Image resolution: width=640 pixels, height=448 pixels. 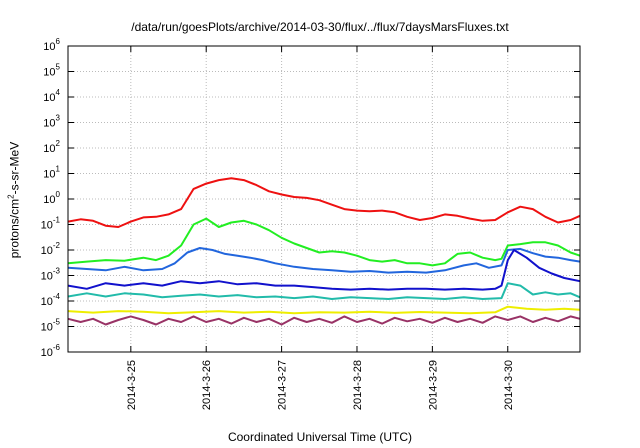 What do you see at coordinates (132, 385) in the screenshot?
I see `x-tick-label: 2014-3-25` at bounding box center [132, 385].